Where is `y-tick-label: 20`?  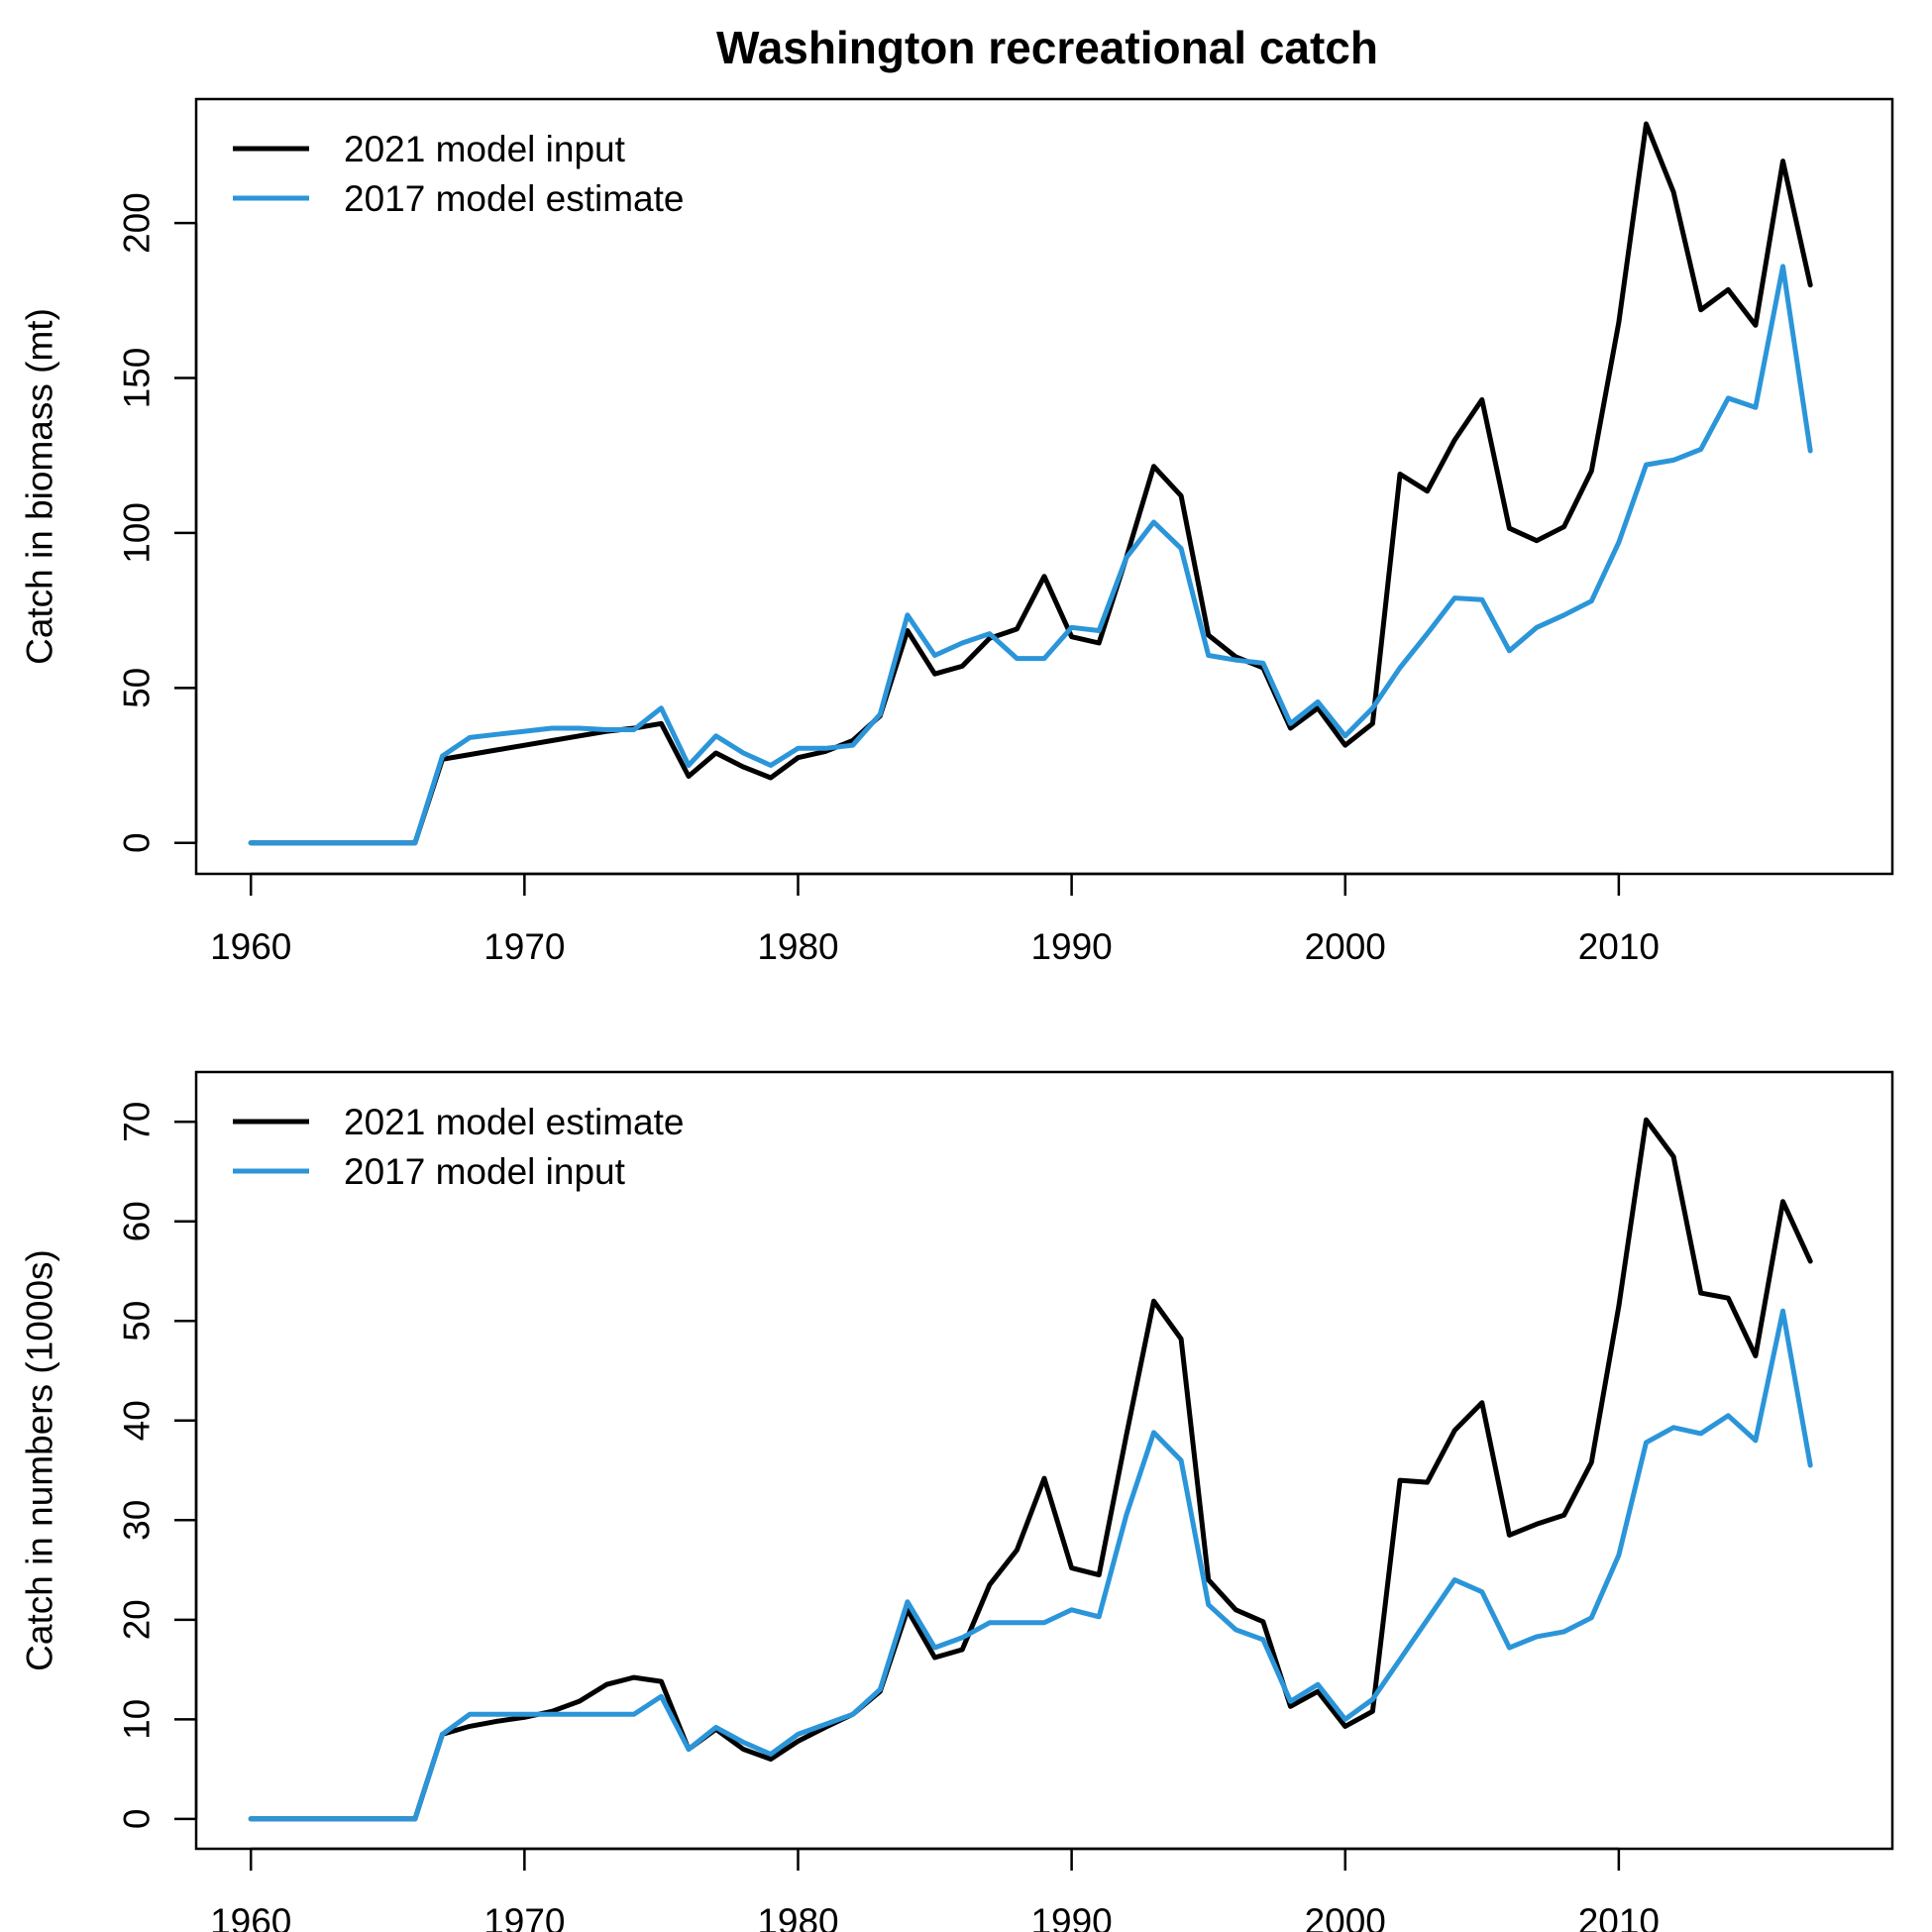
y-tick-label: 20 is located at coordinates (138, 1619).